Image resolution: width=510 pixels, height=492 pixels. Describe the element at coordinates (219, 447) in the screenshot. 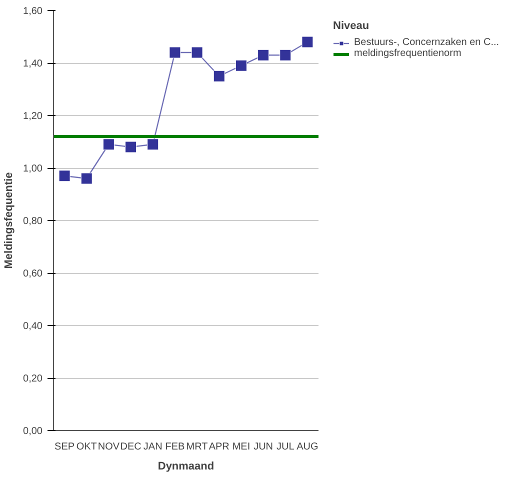

I see `x-tick-label: APR` at that location.